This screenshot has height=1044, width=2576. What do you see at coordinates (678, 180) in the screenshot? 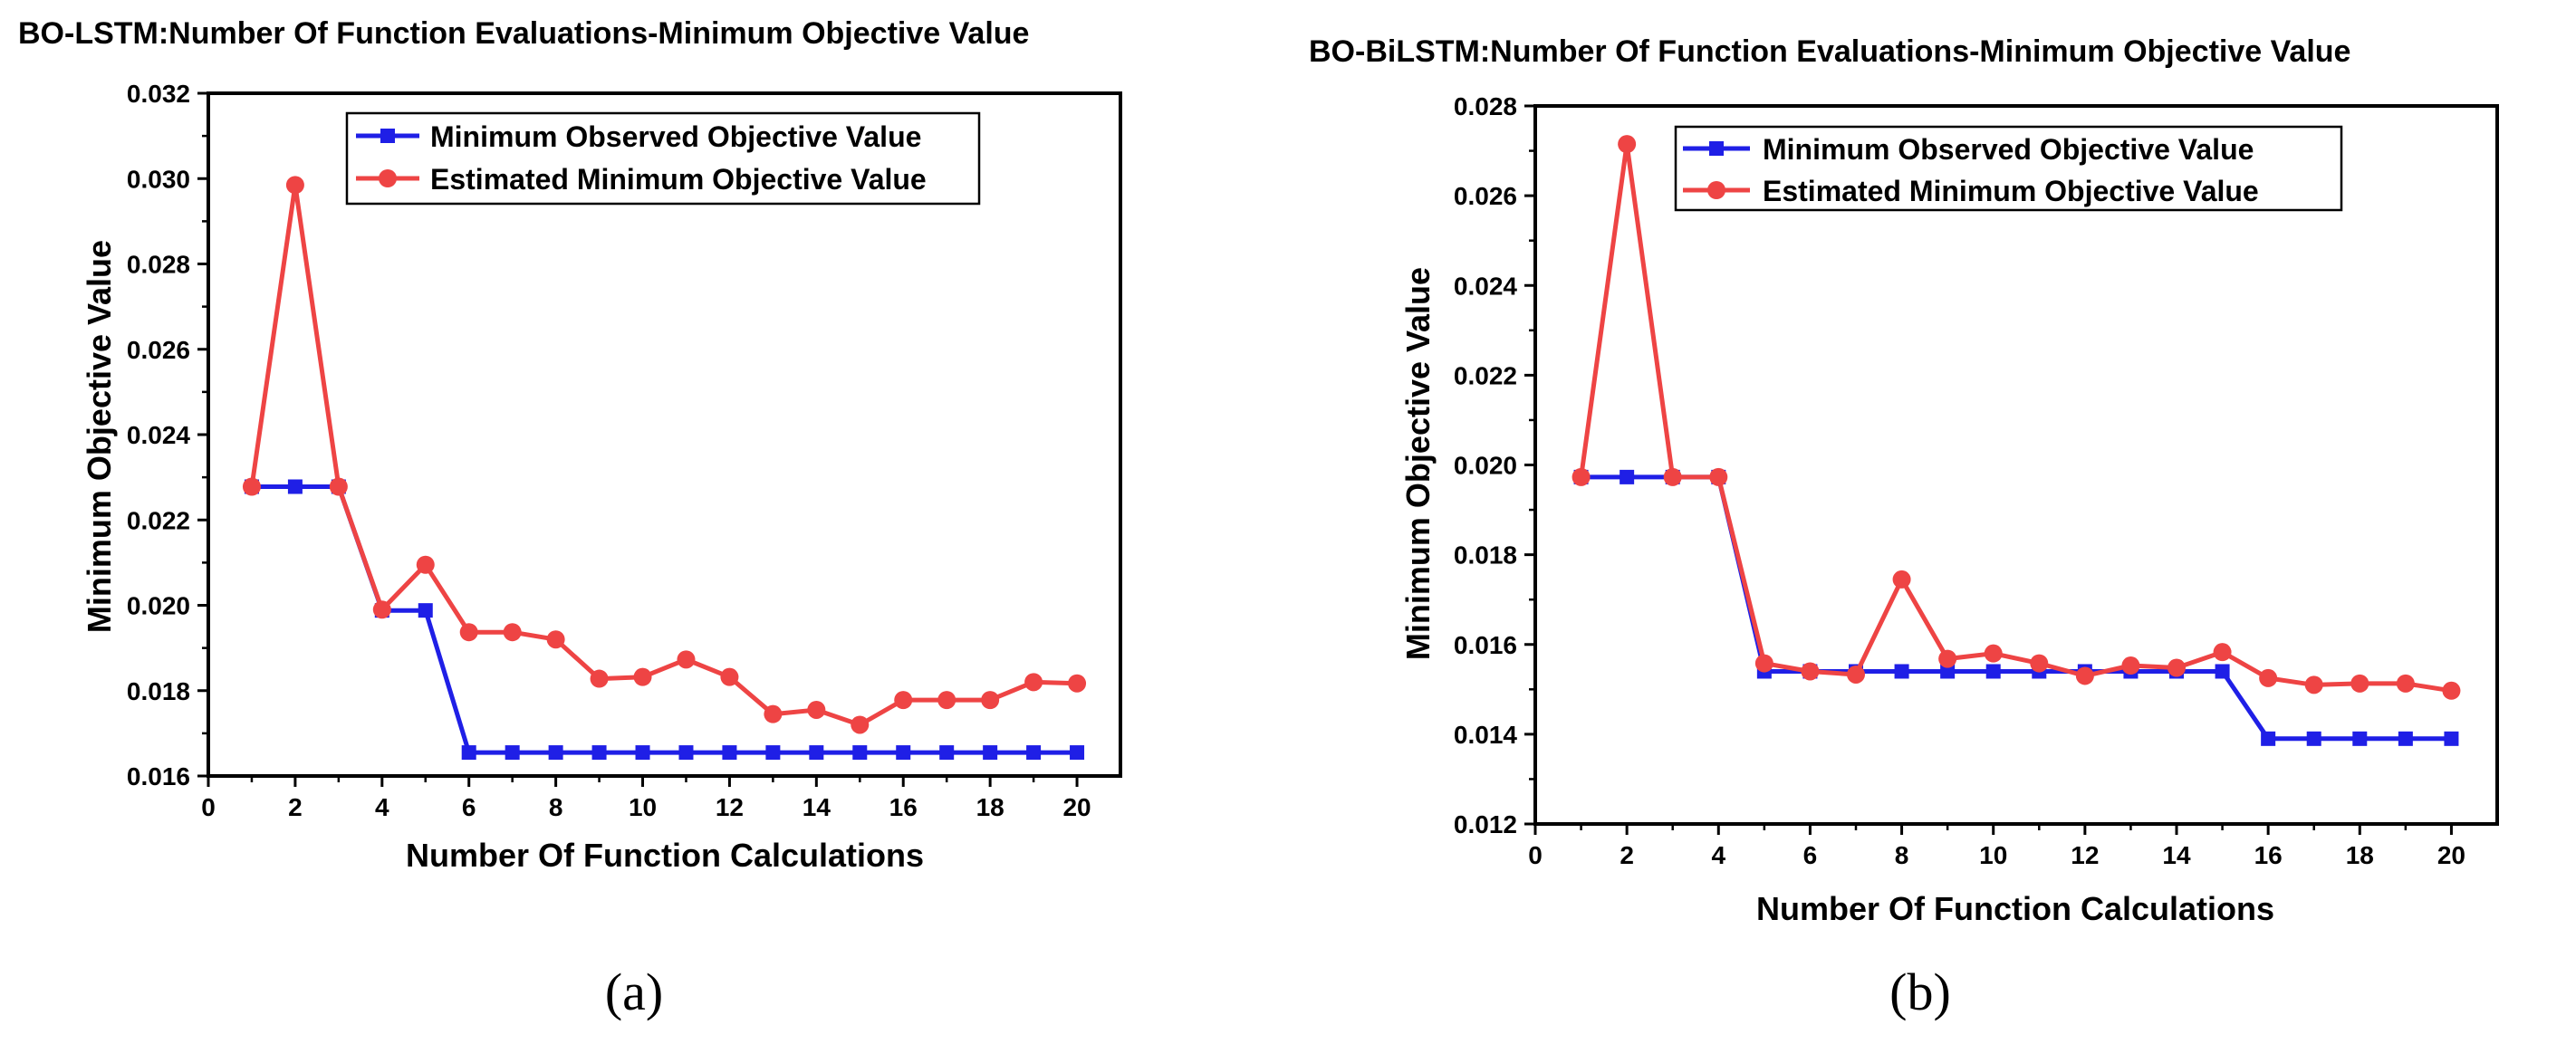
I see `chart-a-legend-label-estimated: Estimated Minimum Objective Value` at bounding box center [678, 180].